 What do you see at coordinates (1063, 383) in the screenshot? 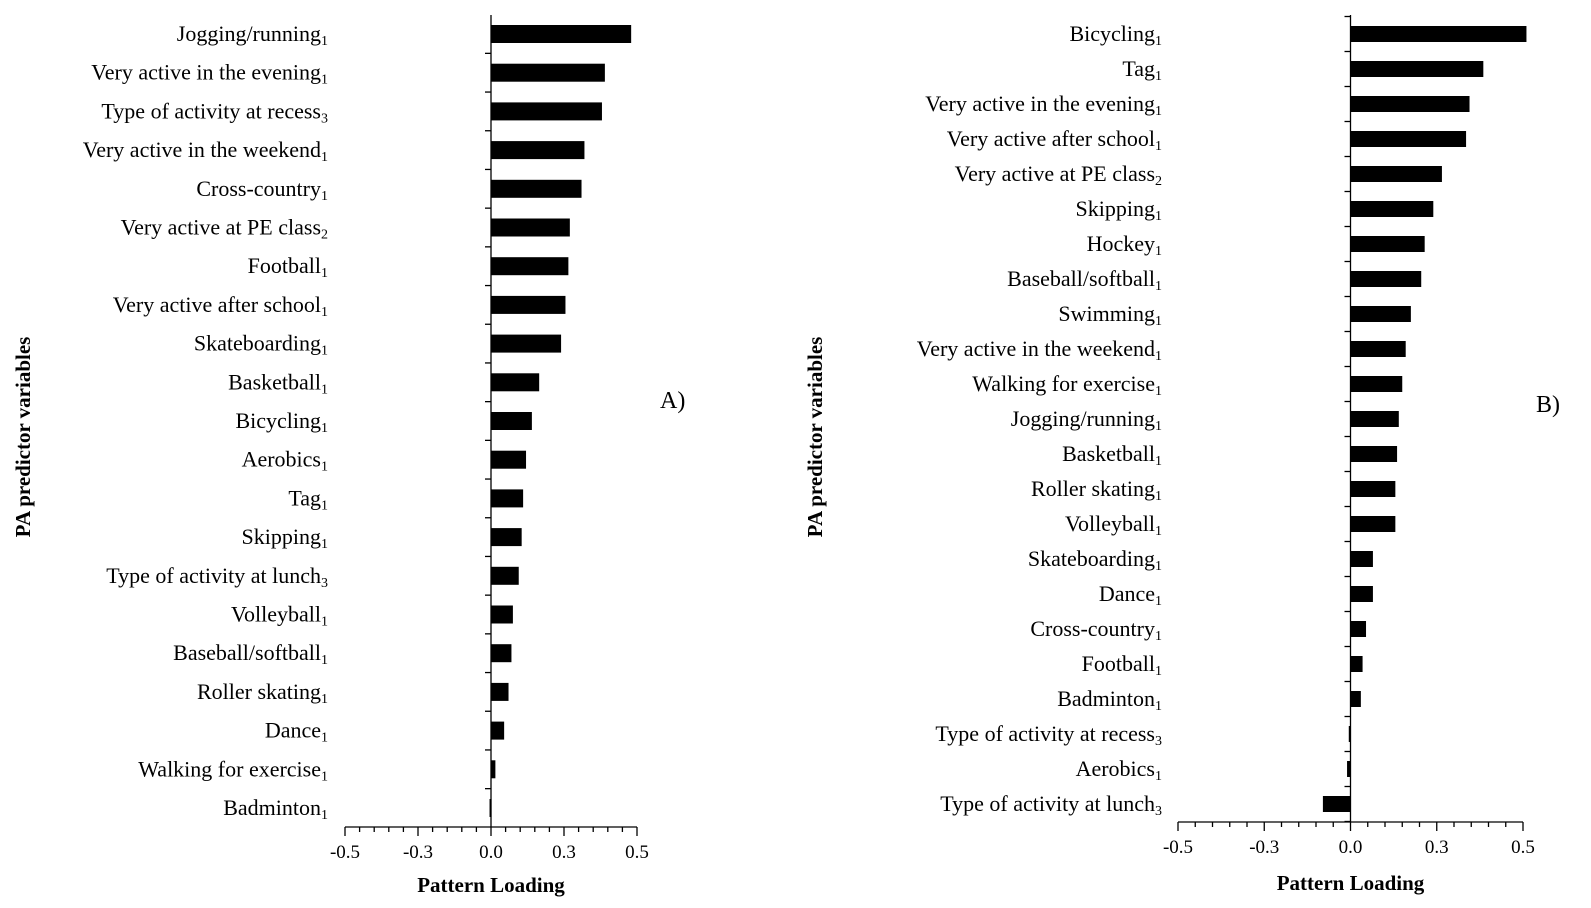
I see `category-name: Walking for exercise` at bounding box center [1063, 383].